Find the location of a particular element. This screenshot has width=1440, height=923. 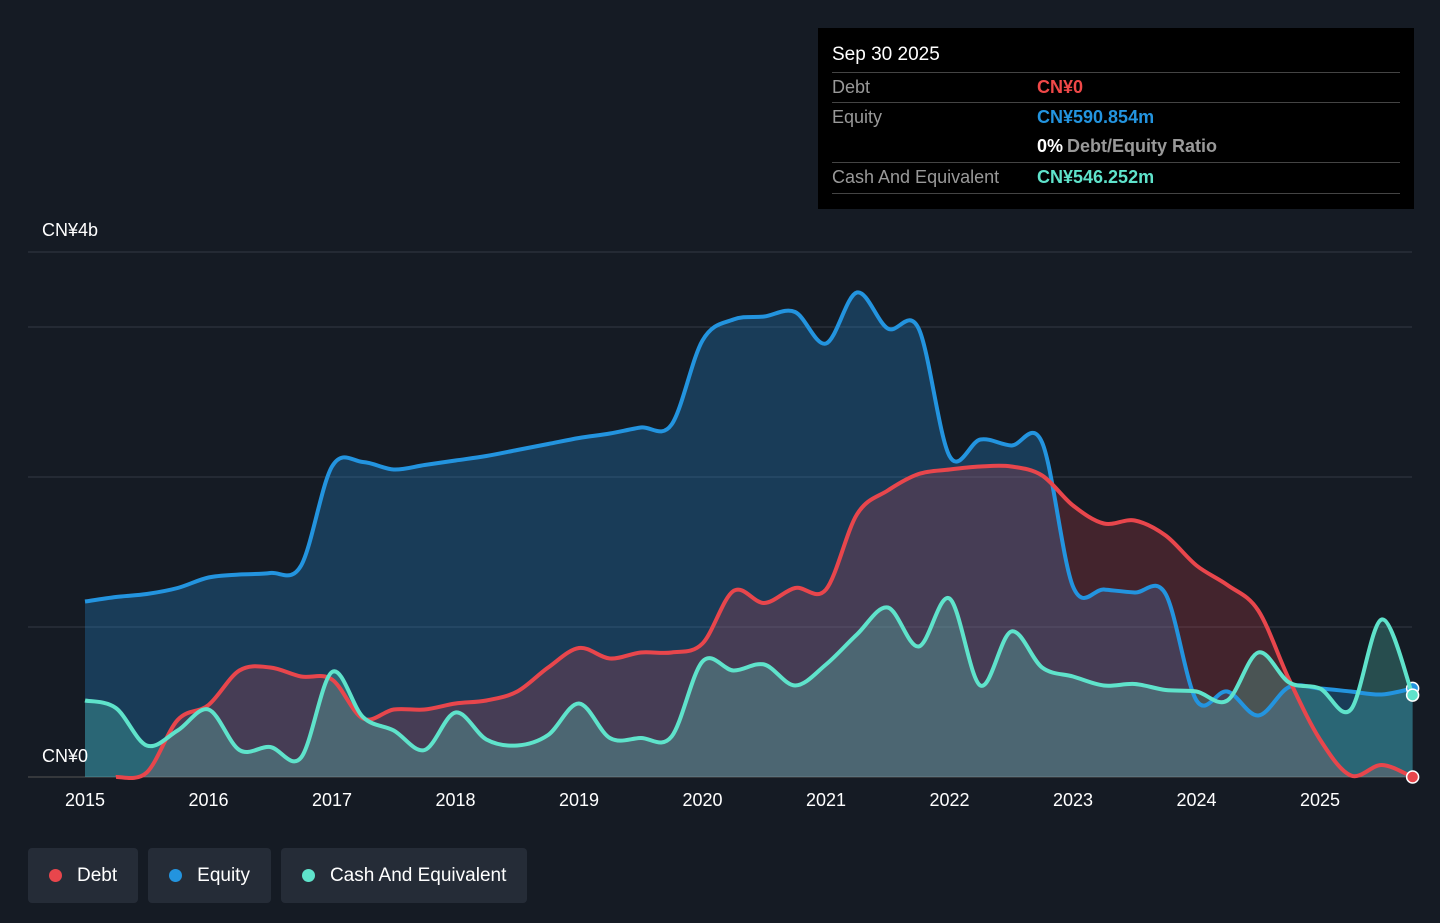

debt-dot-icon is located at coordinates (55, 875).